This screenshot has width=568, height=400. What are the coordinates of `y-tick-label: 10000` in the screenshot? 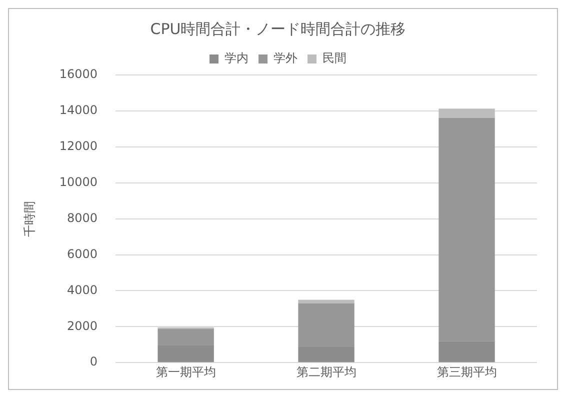 It's located at (78, 181).